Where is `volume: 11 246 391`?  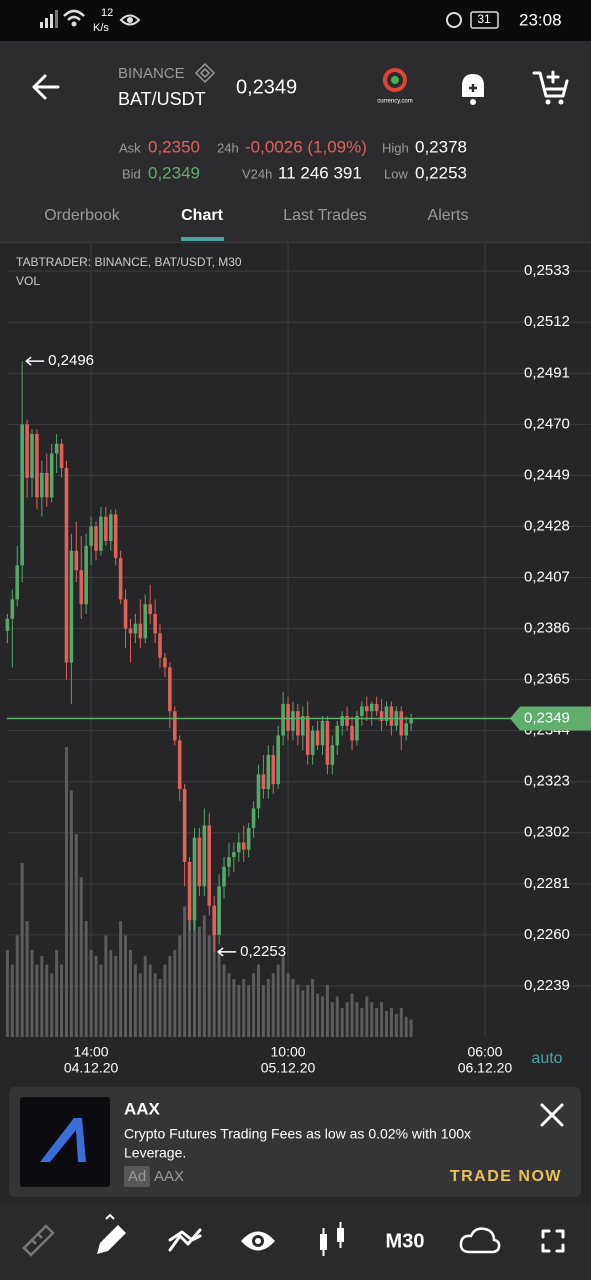 volume: 11 246 391 is located at coordinates (320, 172).